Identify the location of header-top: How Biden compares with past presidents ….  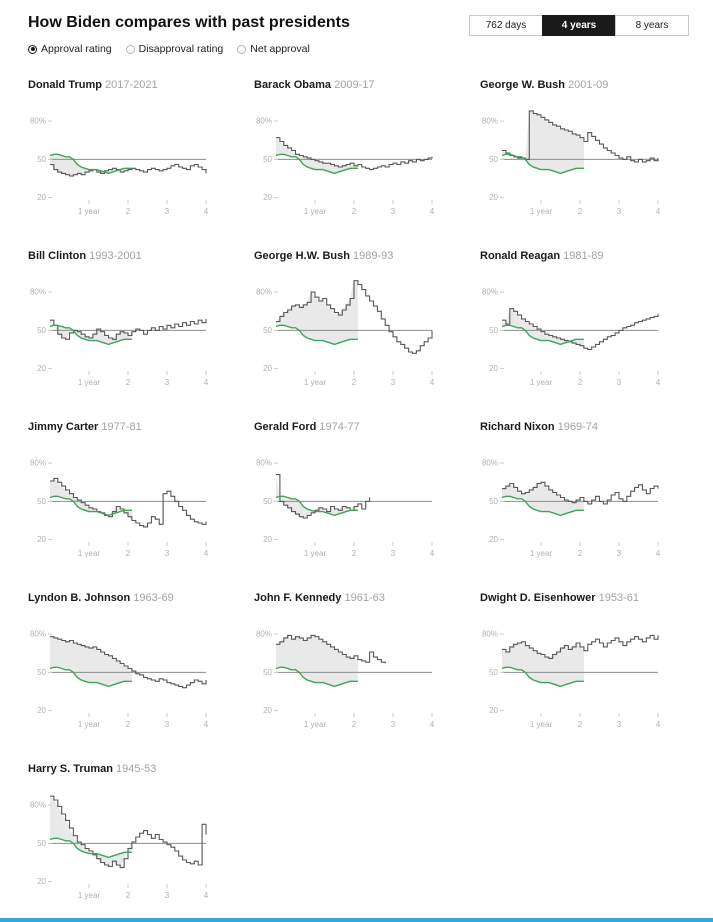
(358, 25).